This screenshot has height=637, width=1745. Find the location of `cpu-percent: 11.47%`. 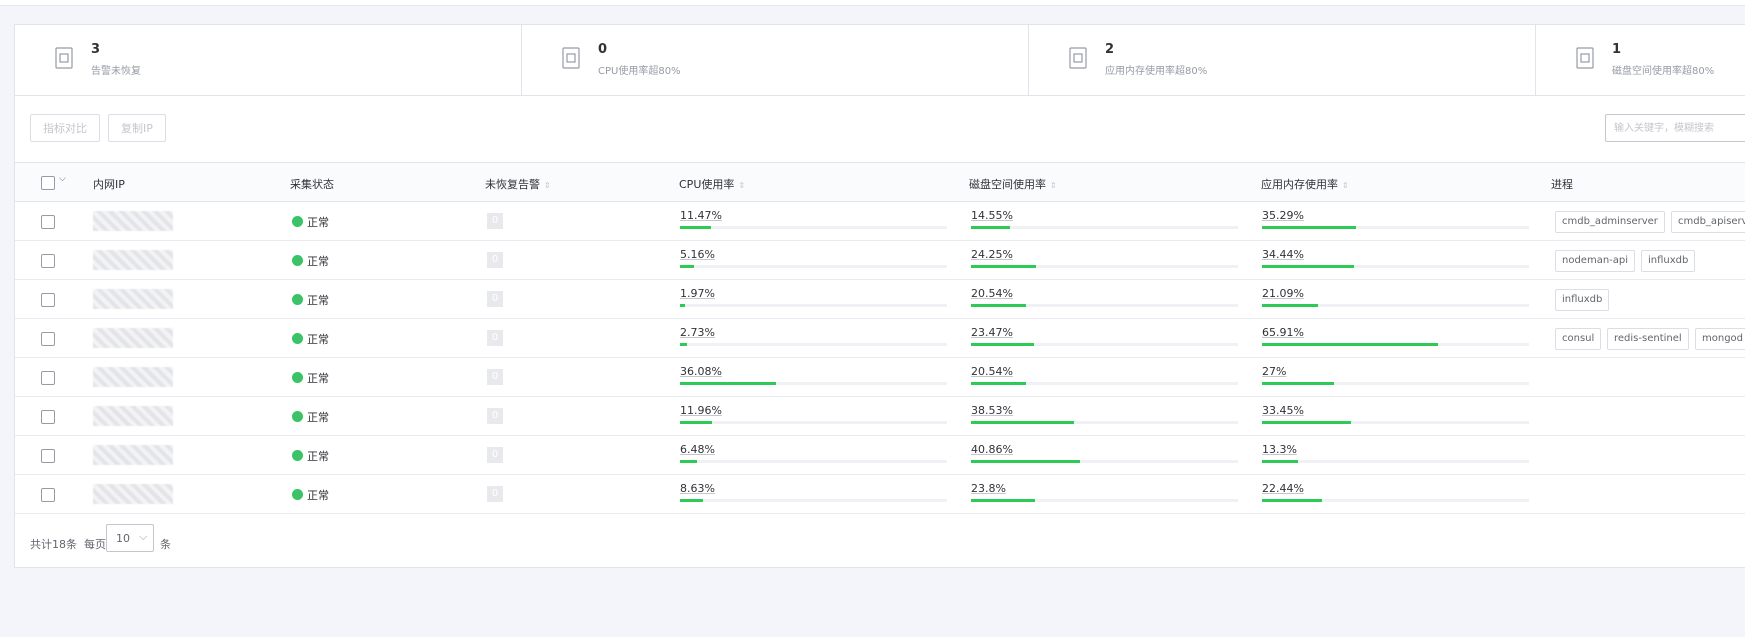

cpu-percent: 11.47% is located at coordinates (701, 215).